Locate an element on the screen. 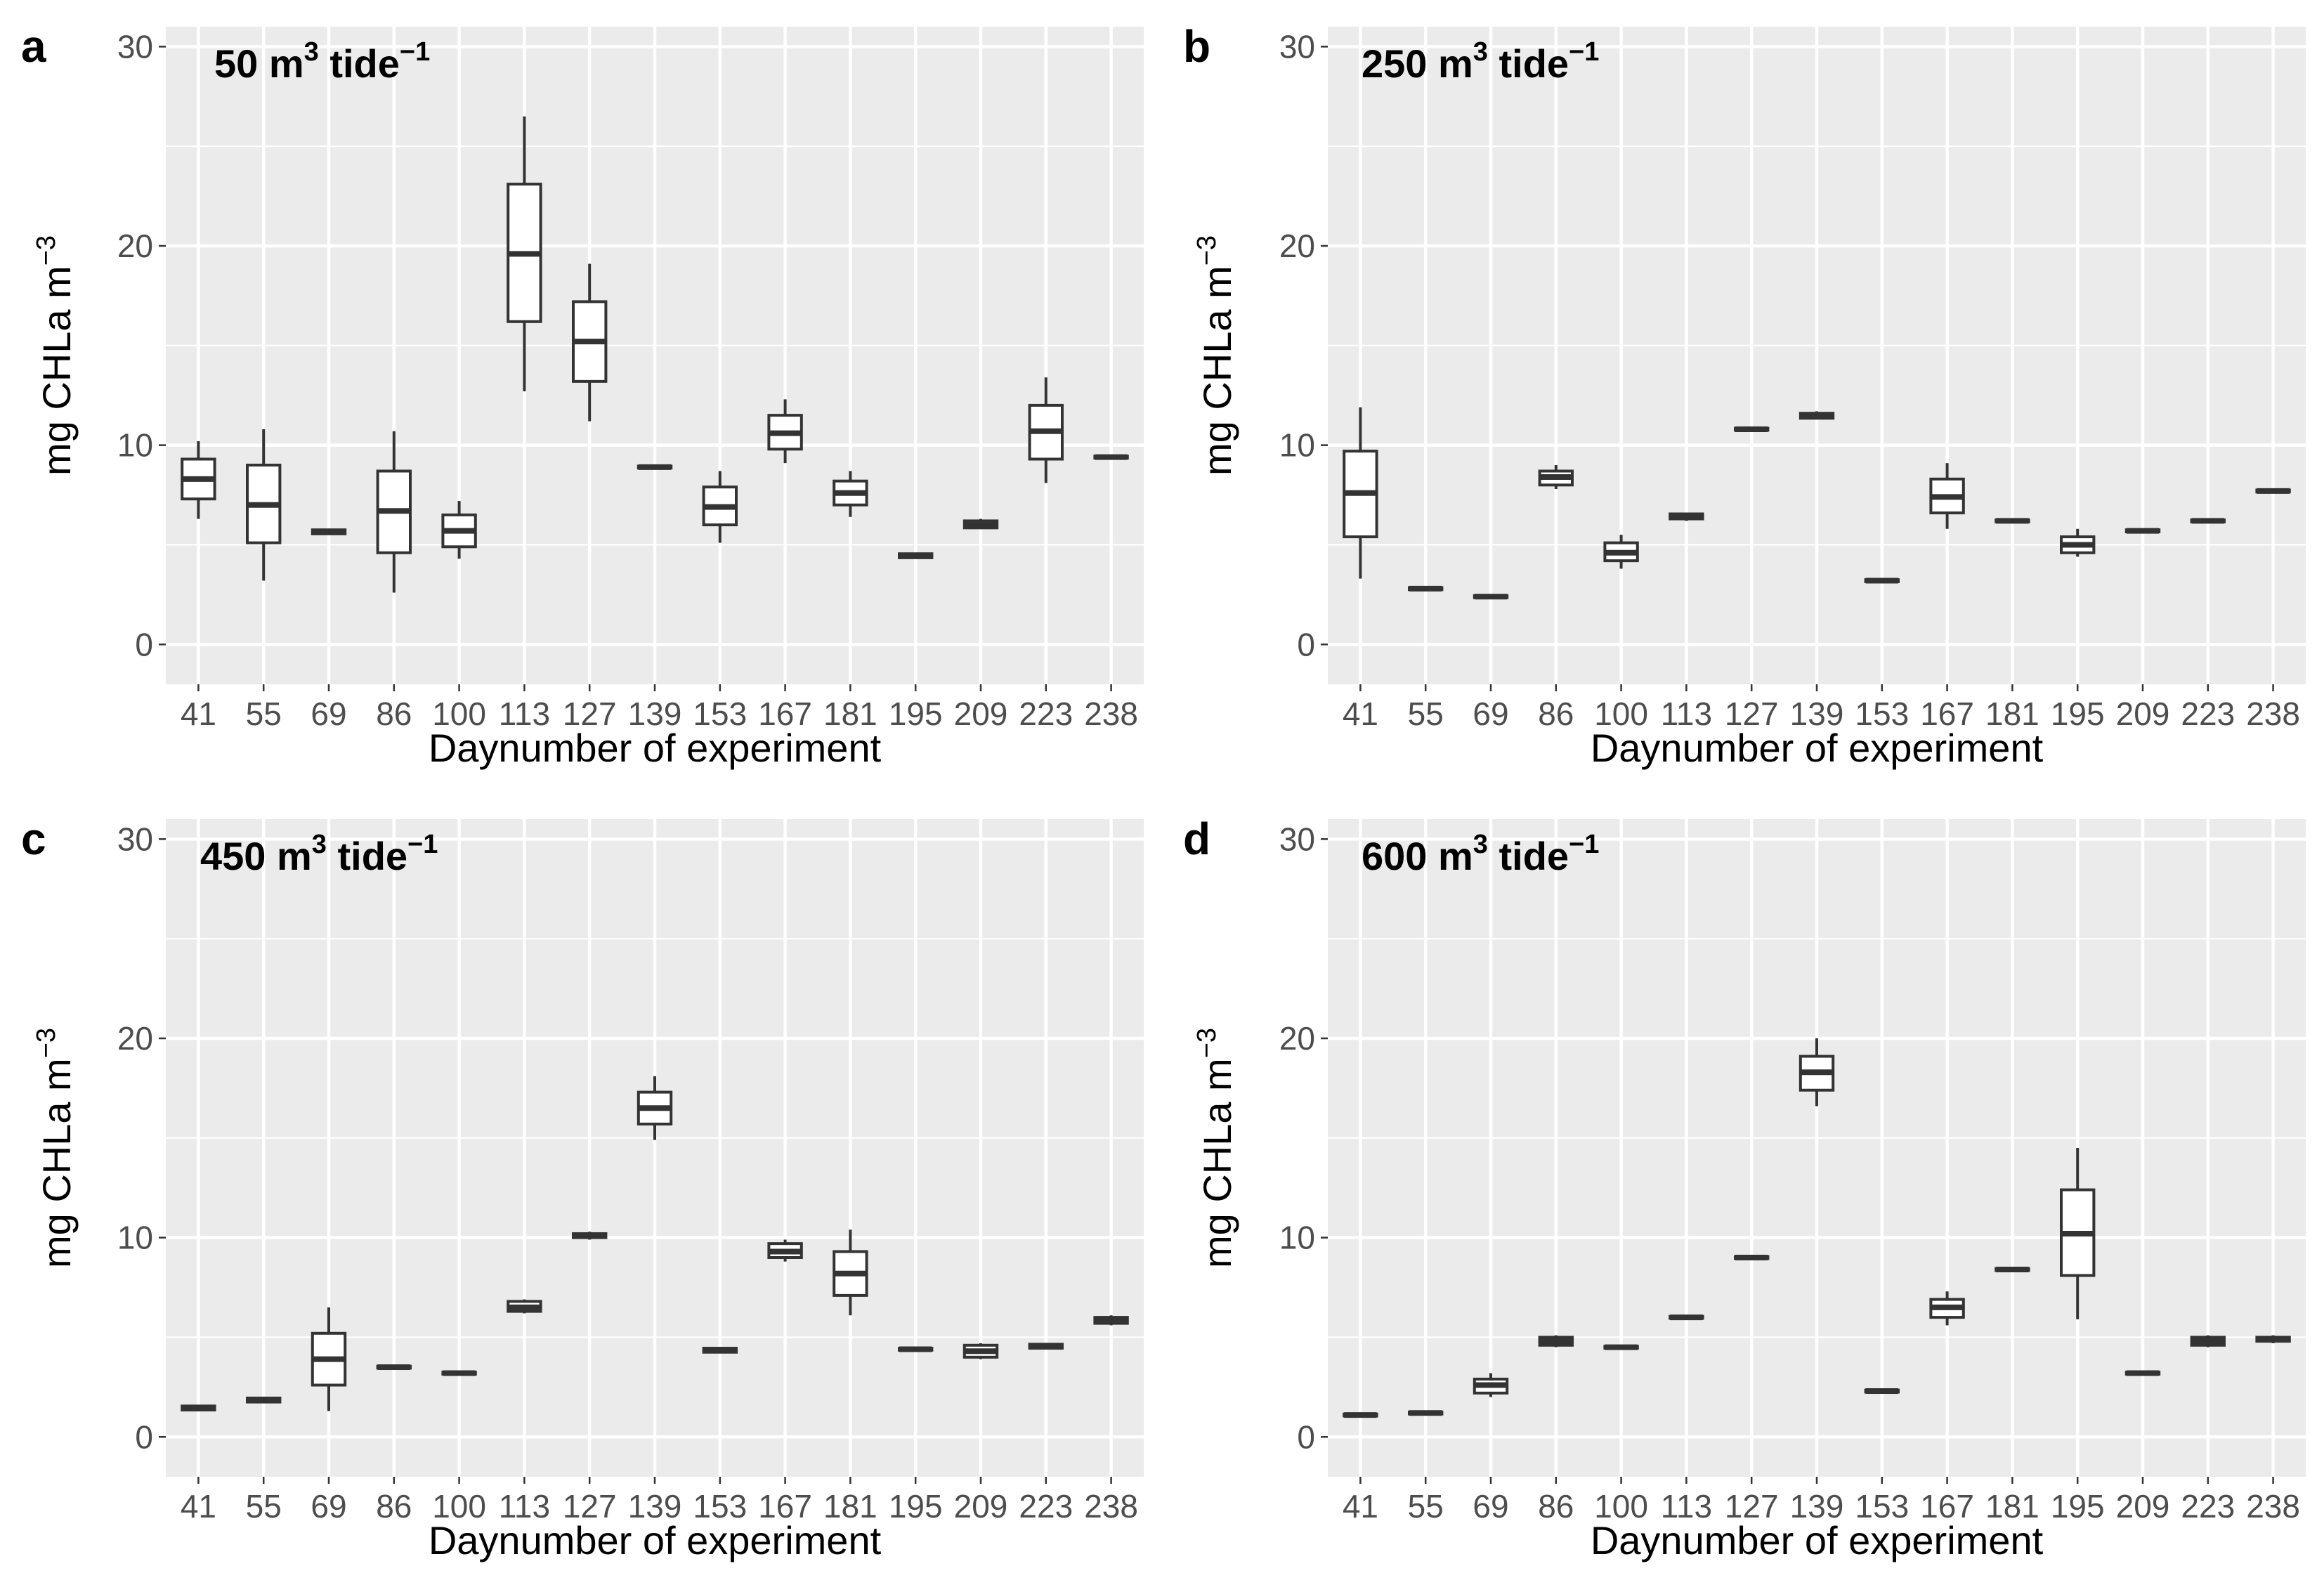 This screenshot has width=2324, height=1573. panel-letter: a is located at coordinates (33, 46).